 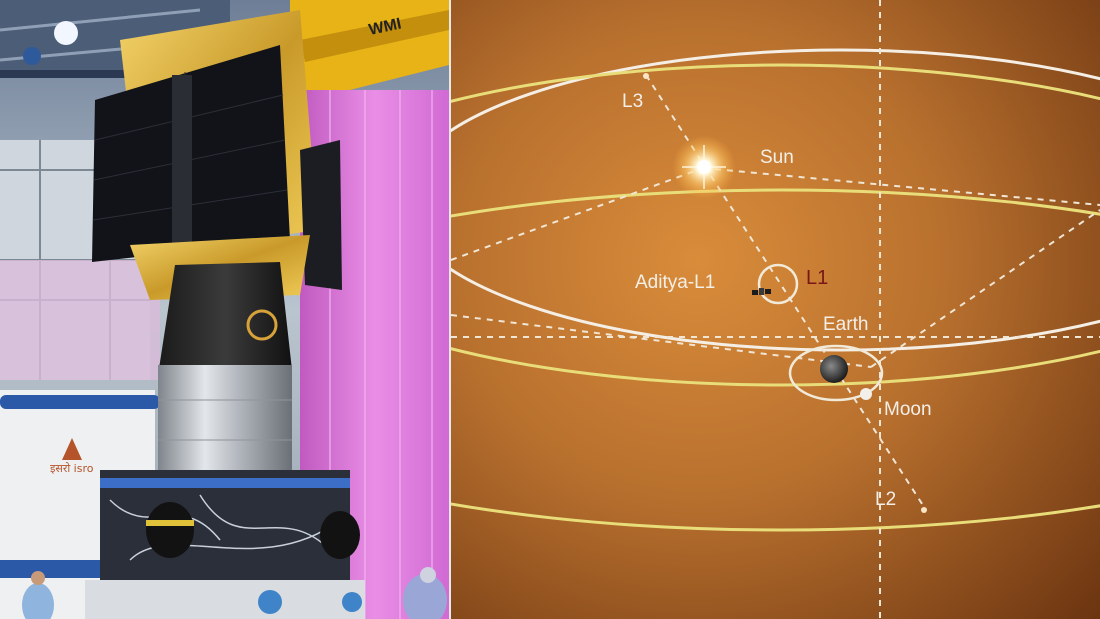 What do you see at coordinates (777, 157) in the screenshot?
I see `sun-label: Sun` at bounding box center [777, 157].